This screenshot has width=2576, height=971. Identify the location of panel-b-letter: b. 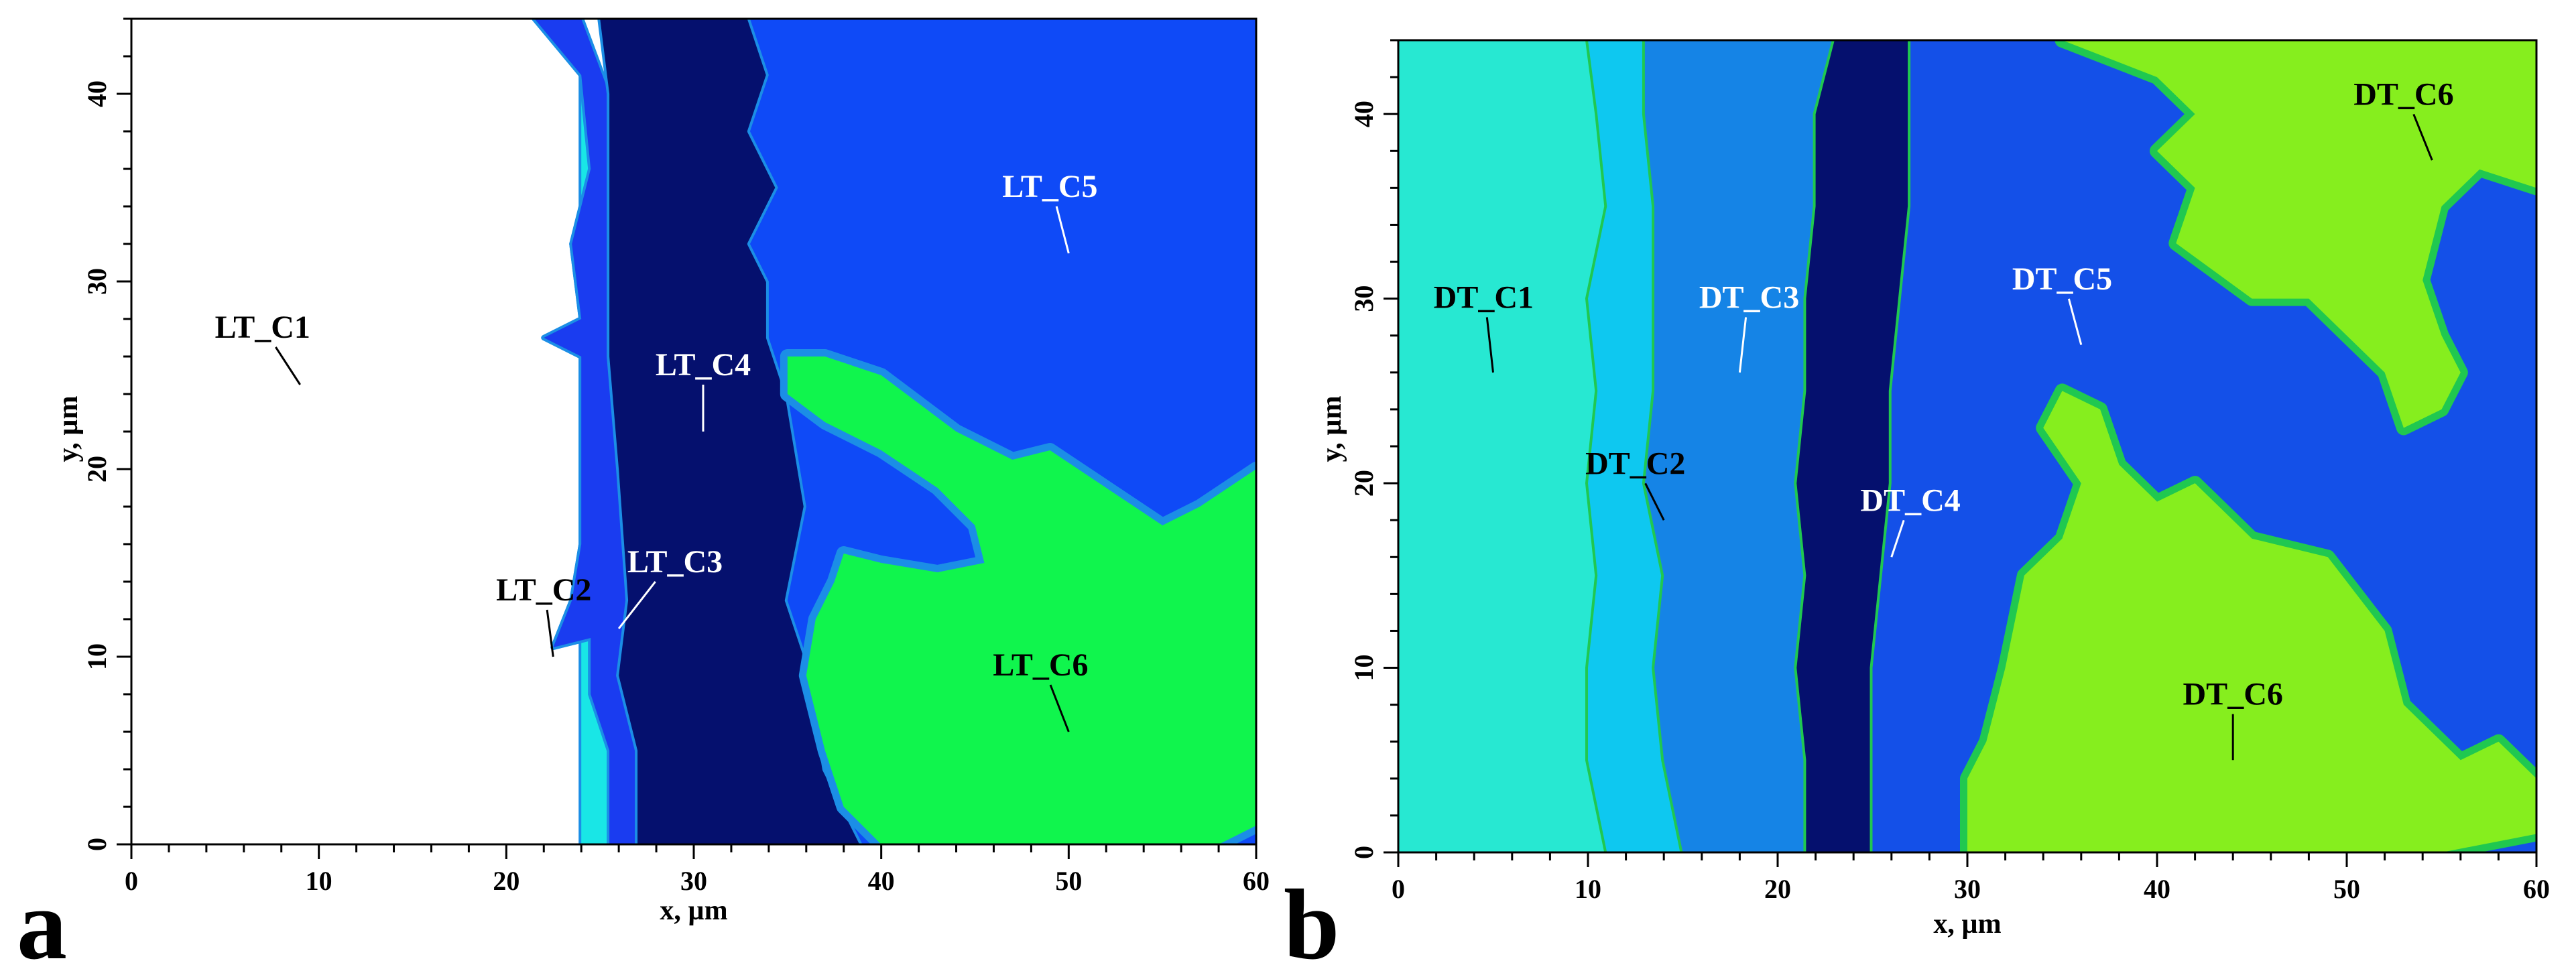
(1311, 920).